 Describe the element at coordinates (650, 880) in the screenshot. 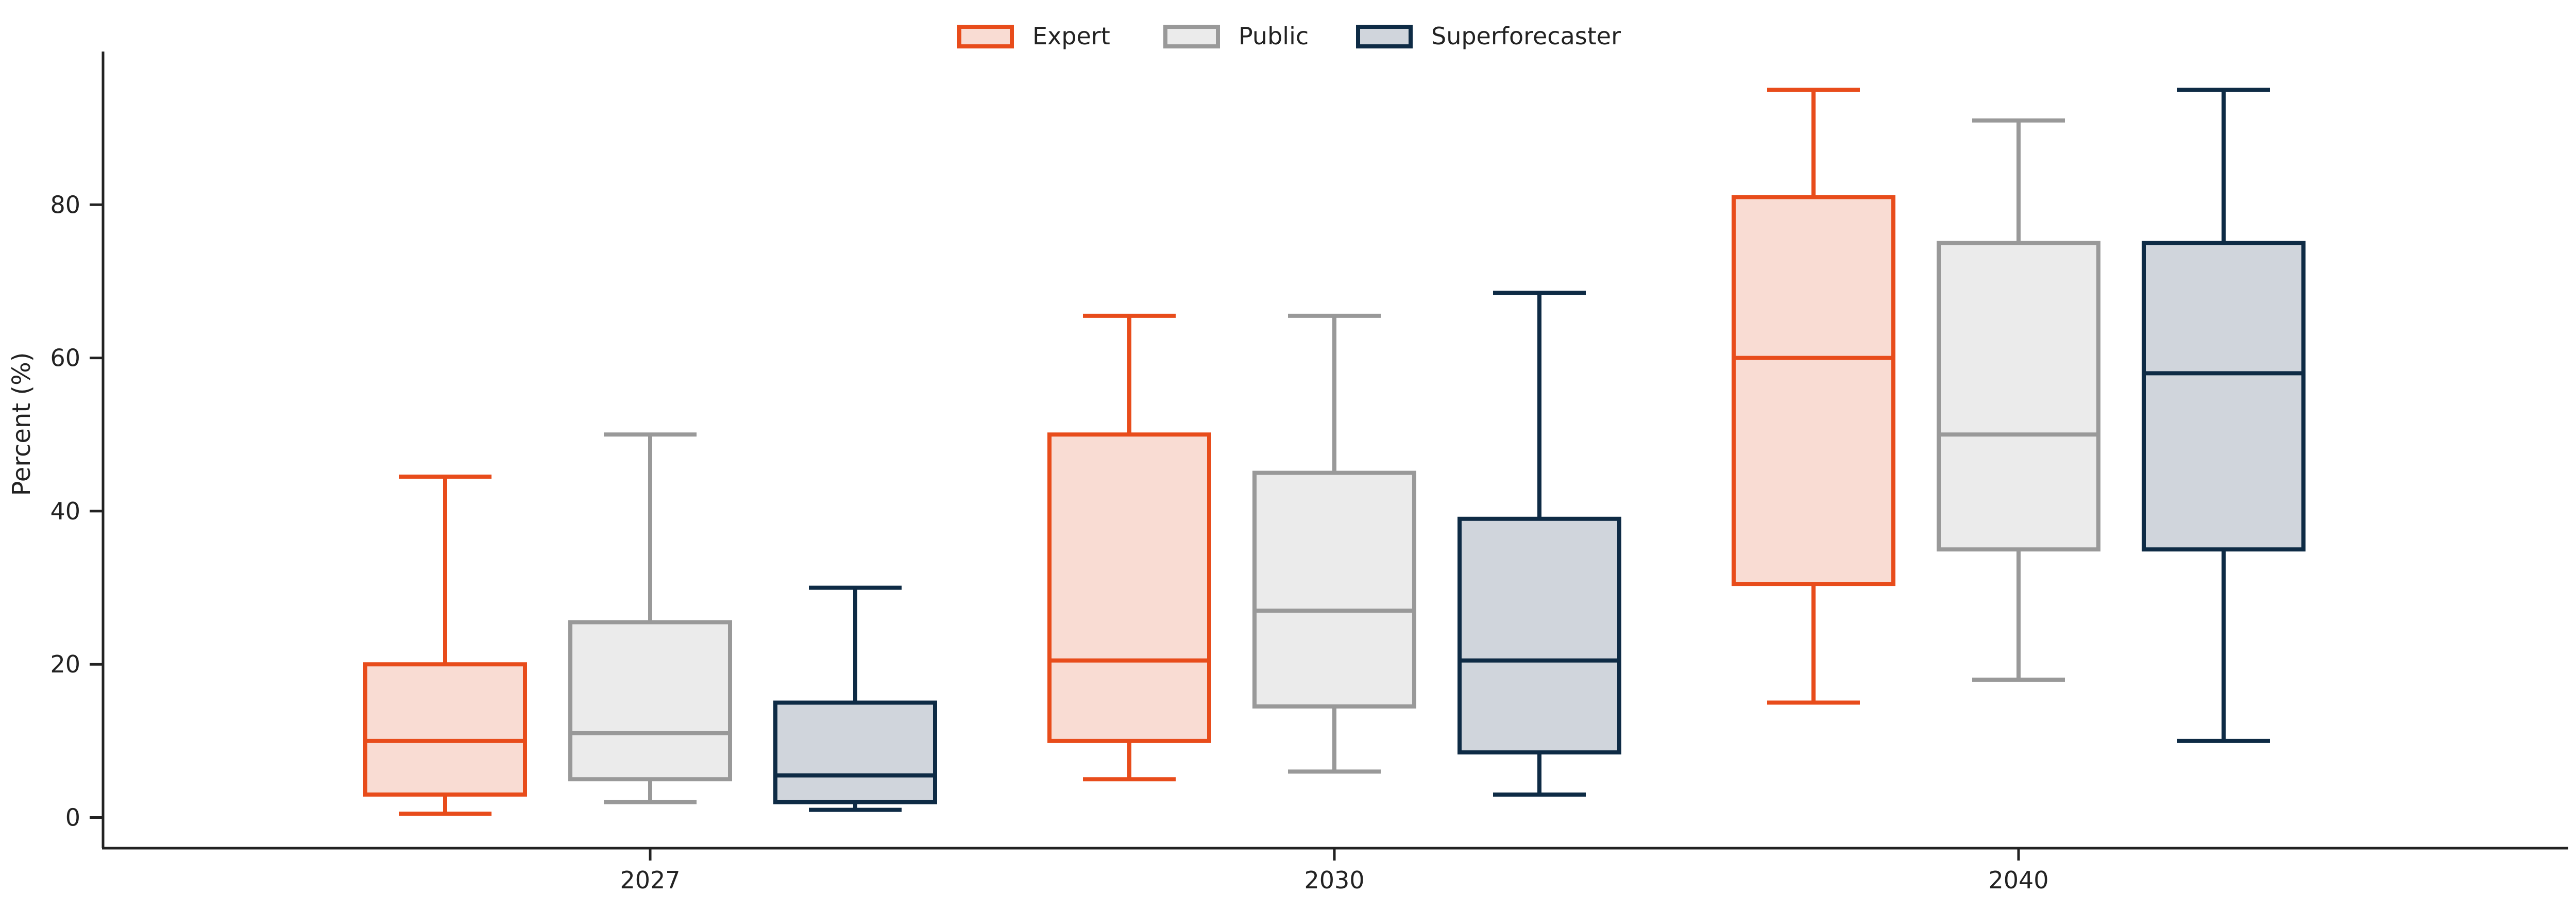

I see `x-tick-label: 2027` at that location.